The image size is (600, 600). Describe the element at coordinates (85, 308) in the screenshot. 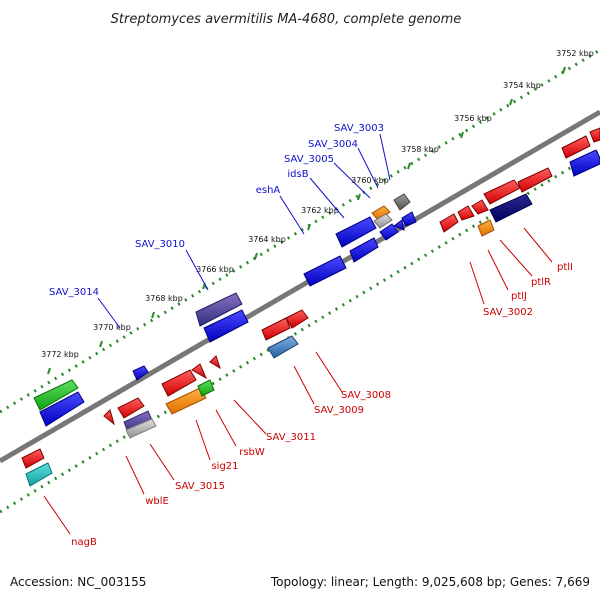

I see `gene-label-sav3014: SAV_3014` at that location.